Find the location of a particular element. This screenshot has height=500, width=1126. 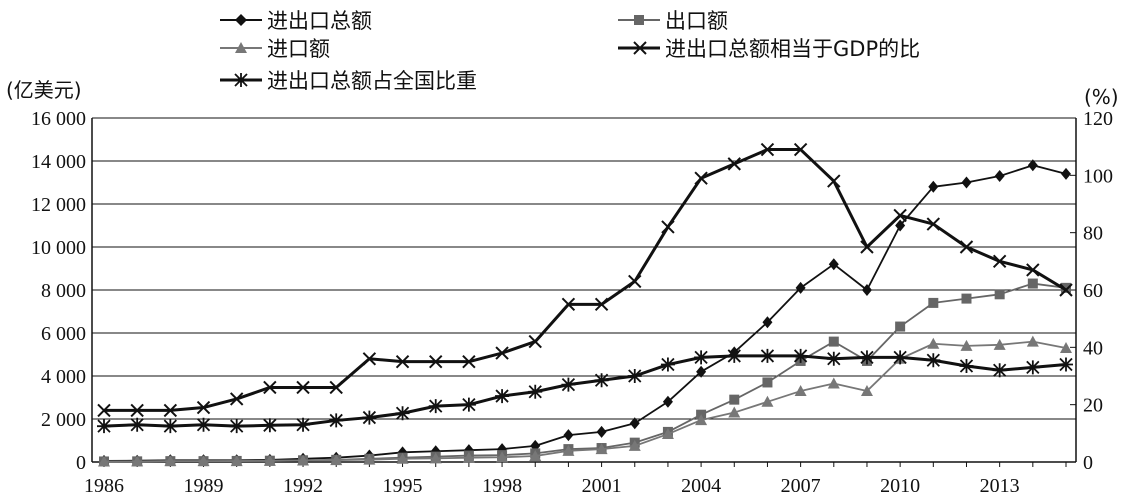

x-tick-label: 1998 is located at coordinates (502, 486).